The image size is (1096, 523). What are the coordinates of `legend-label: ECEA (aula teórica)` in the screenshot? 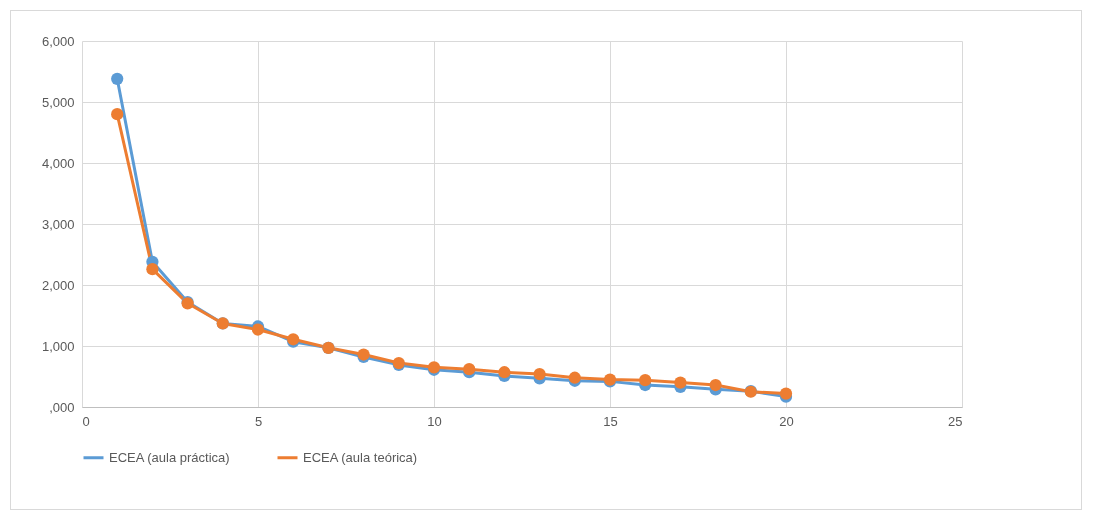 It's located at (360, 457).